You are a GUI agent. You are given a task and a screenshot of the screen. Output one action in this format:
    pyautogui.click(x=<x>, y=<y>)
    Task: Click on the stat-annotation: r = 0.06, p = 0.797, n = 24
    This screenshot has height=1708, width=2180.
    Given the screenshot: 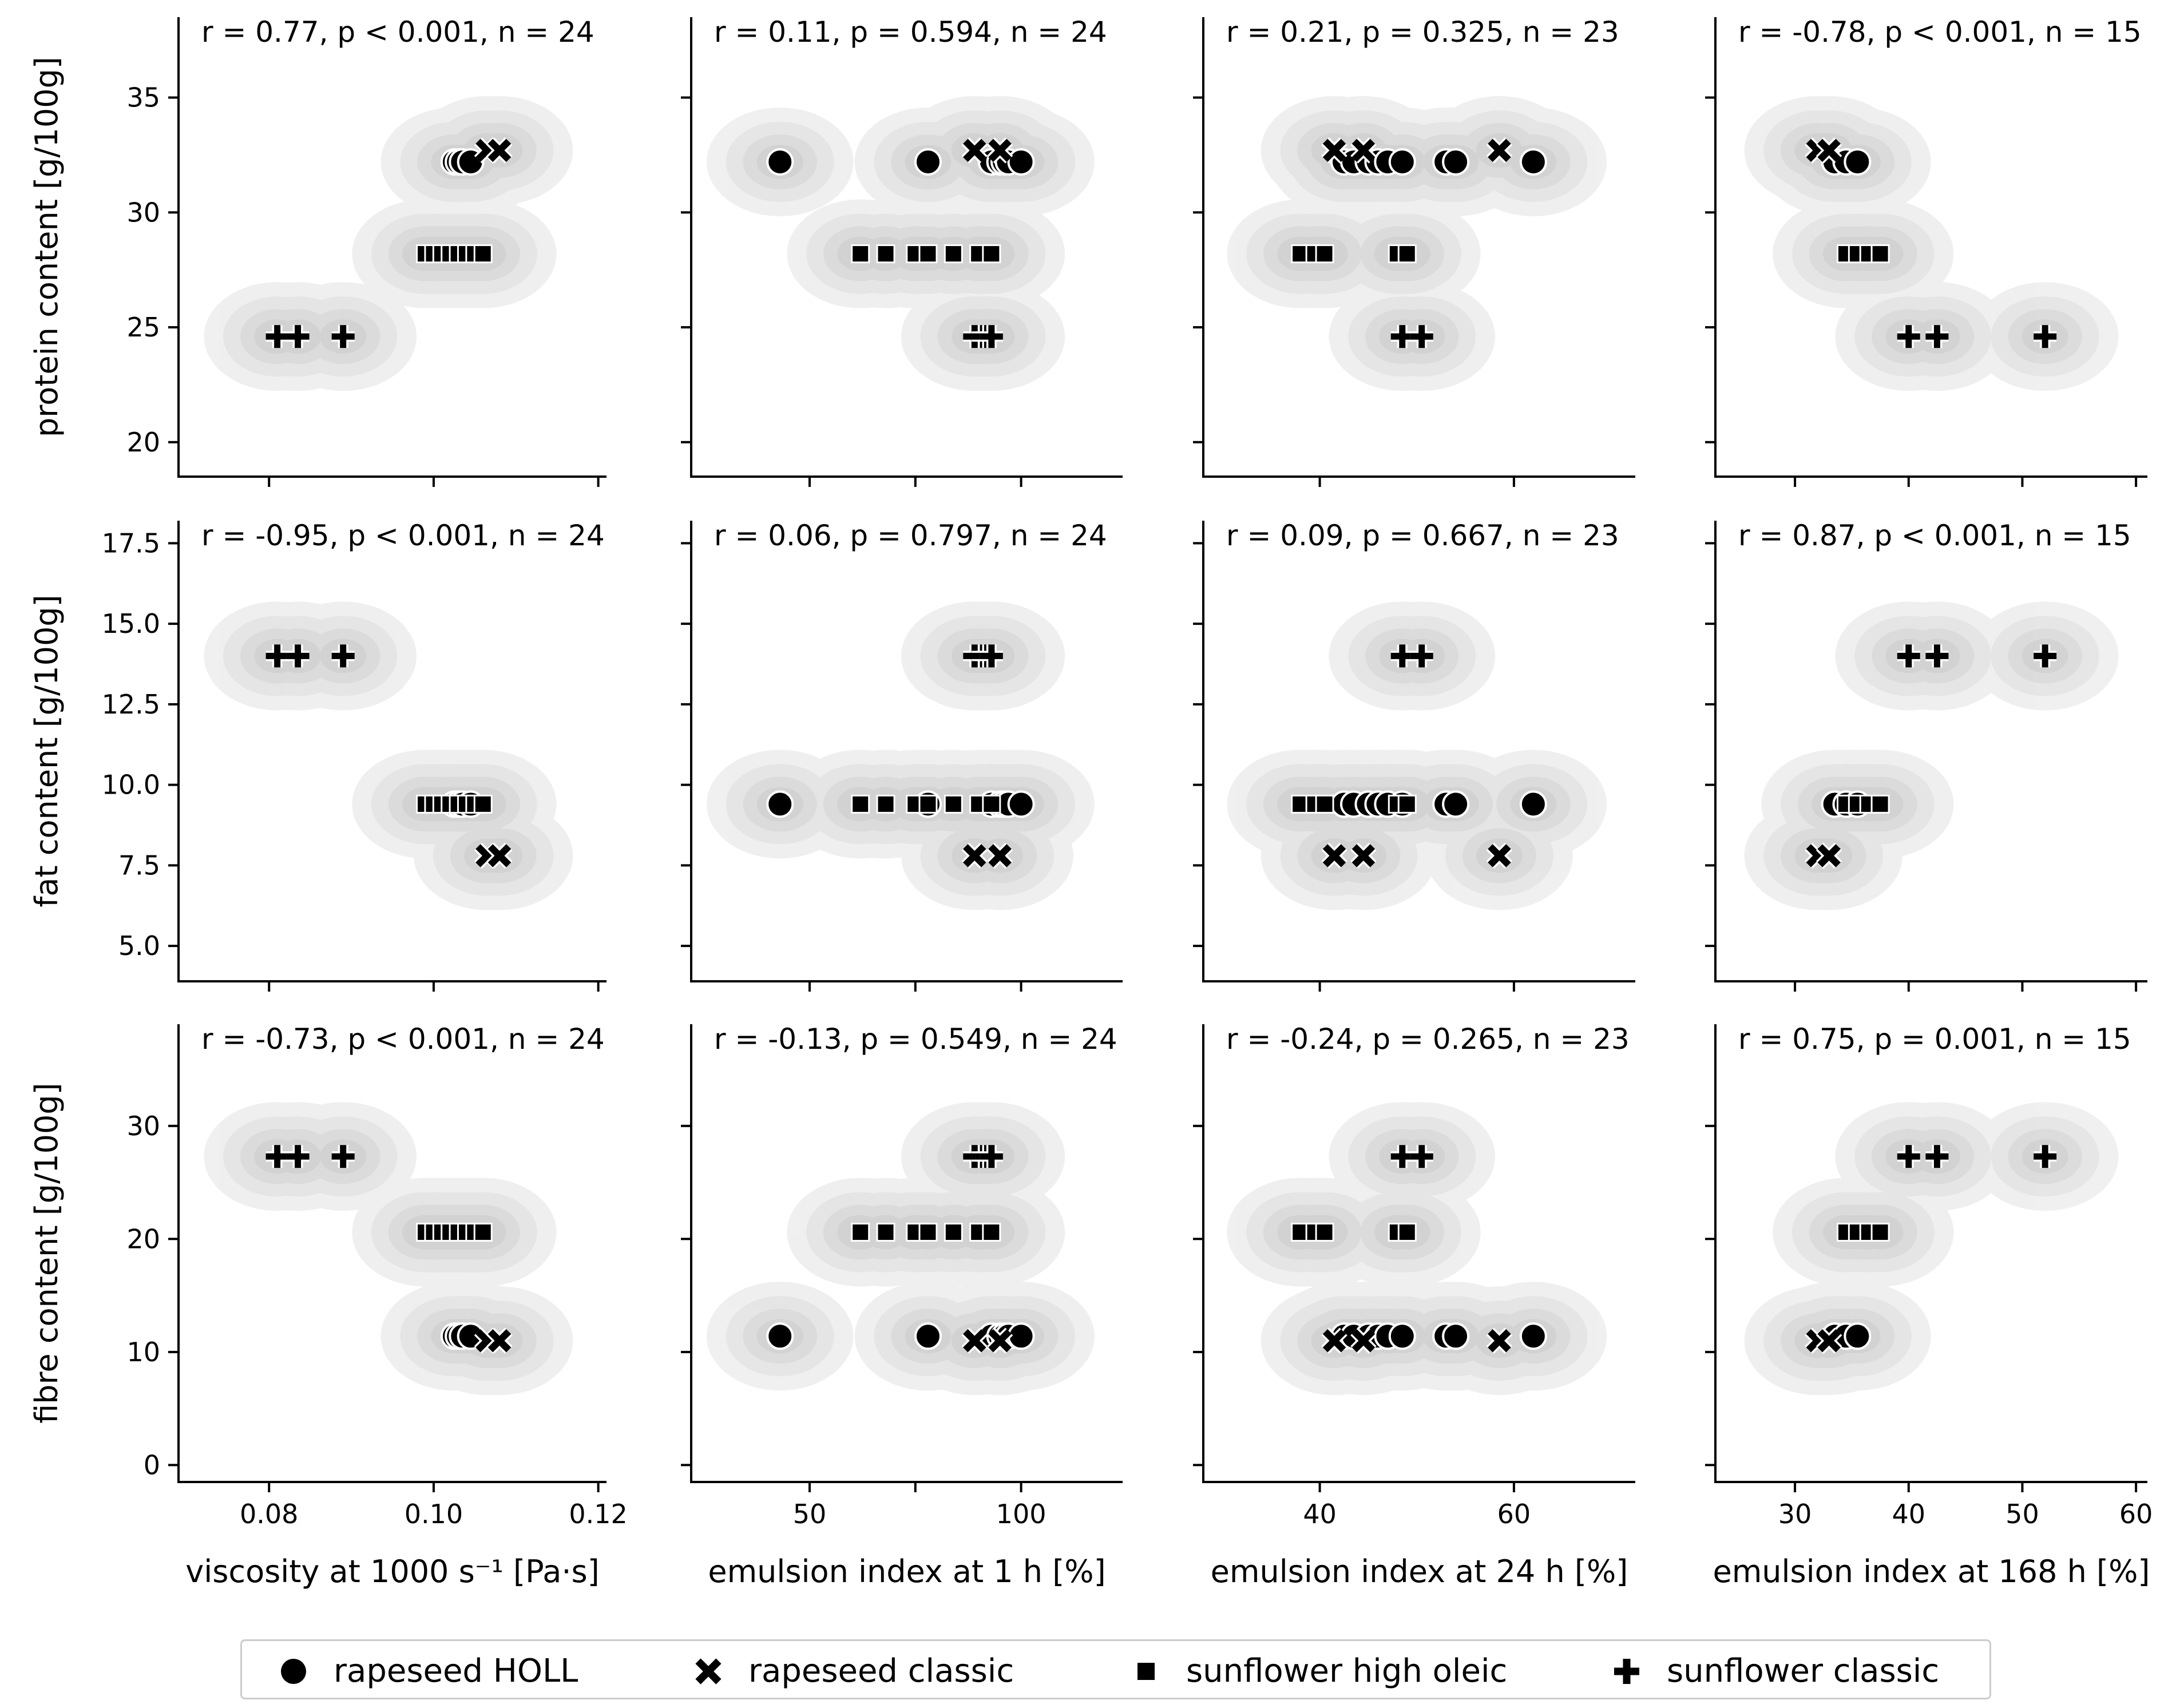 What is the action you would take?
    pyautogui.click(x=911, y=535)
    